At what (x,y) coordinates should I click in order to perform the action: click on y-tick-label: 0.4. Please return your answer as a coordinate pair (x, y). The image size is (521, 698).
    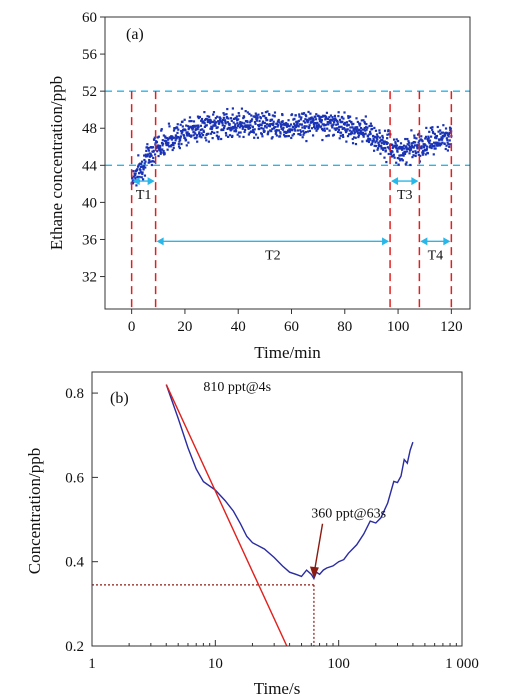
    Looking at the image, I should click on (74, 563).